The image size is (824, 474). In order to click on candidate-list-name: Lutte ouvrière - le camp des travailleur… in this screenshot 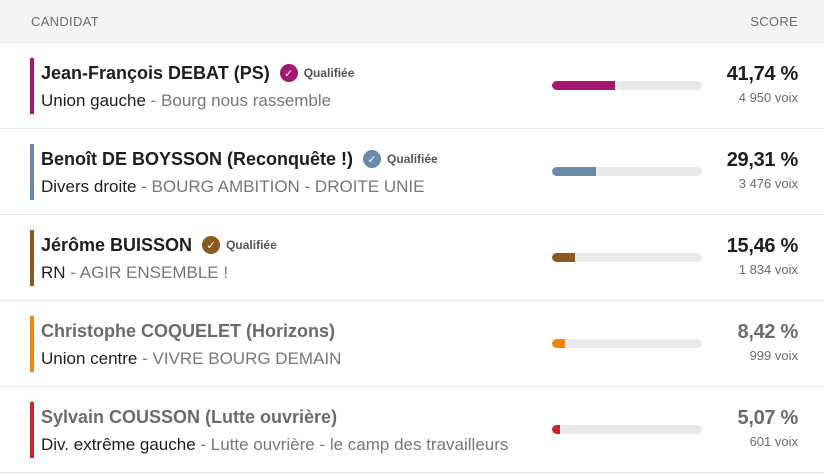, I will do `click(359, 444)`.